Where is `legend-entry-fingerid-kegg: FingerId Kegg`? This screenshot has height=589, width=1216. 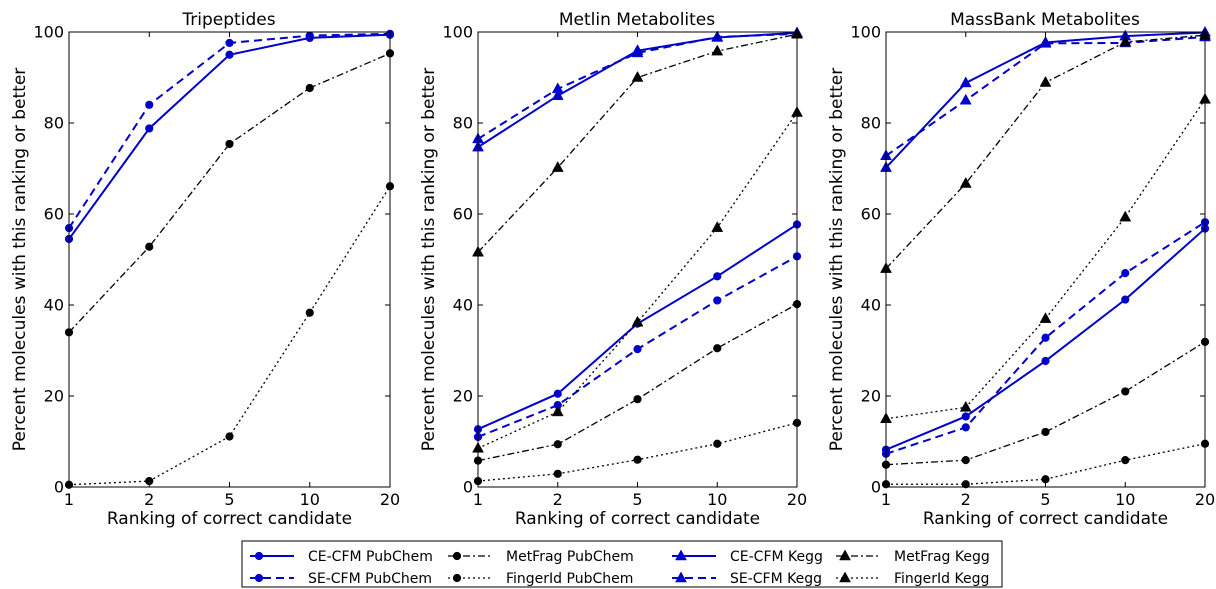
legend-entry-fingerid-kegg: FingerId Kegg is located at coordinates (912, 579).